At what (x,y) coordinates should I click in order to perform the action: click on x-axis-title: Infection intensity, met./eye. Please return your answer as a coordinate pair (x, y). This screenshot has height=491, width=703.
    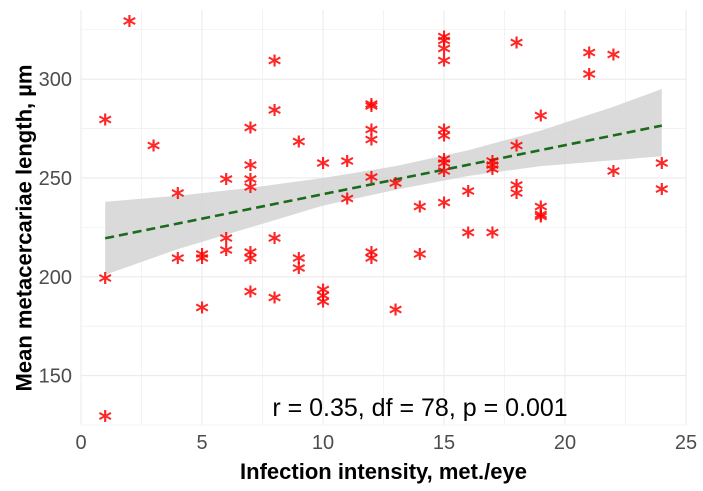
    Looking at the image, I should click on (383, 471).